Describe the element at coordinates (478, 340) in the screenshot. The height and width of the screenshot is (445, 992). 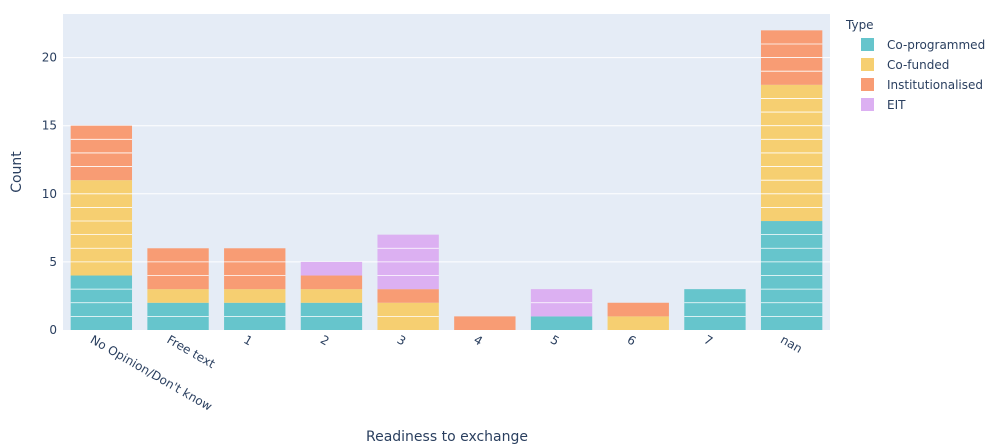
I see `x-tick-label: 4` at that location.